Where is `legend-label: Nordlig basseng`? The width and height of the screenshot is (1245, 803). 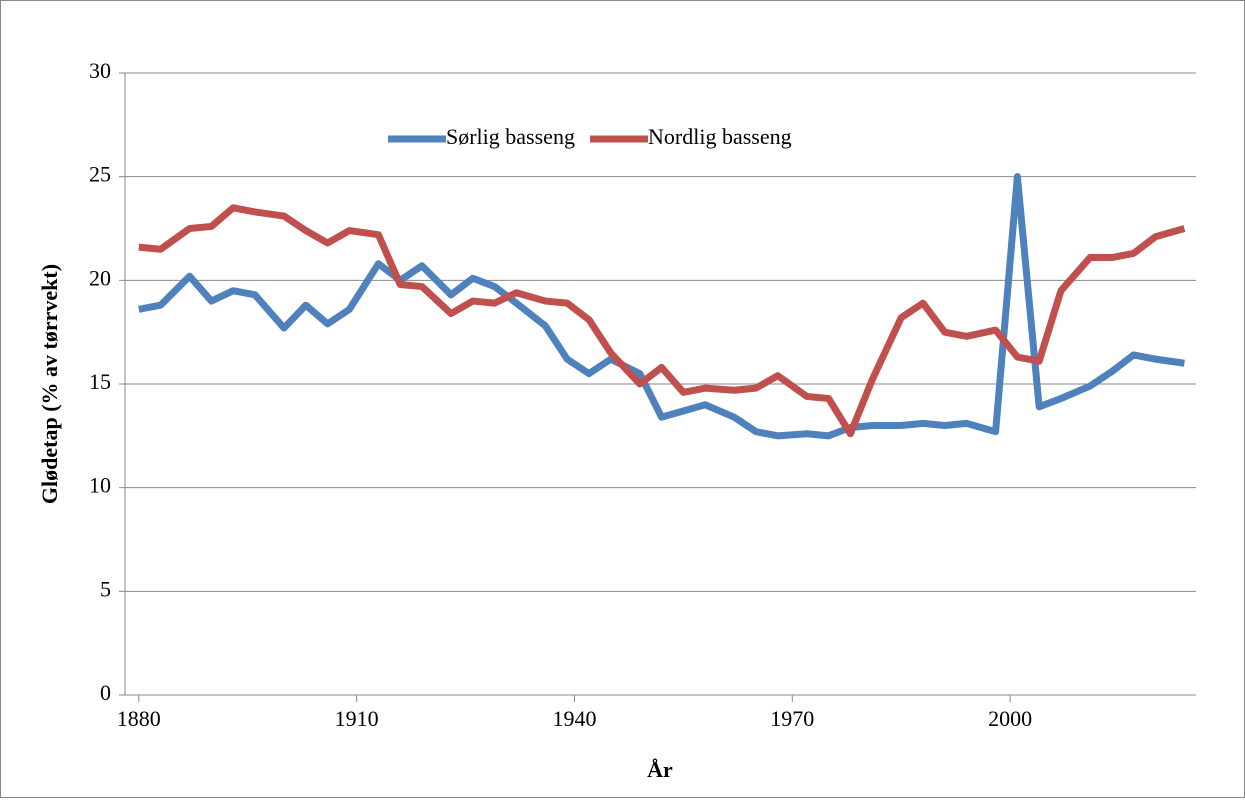
legend-label: Nordlig basseng is located at coordinates (720, 136).